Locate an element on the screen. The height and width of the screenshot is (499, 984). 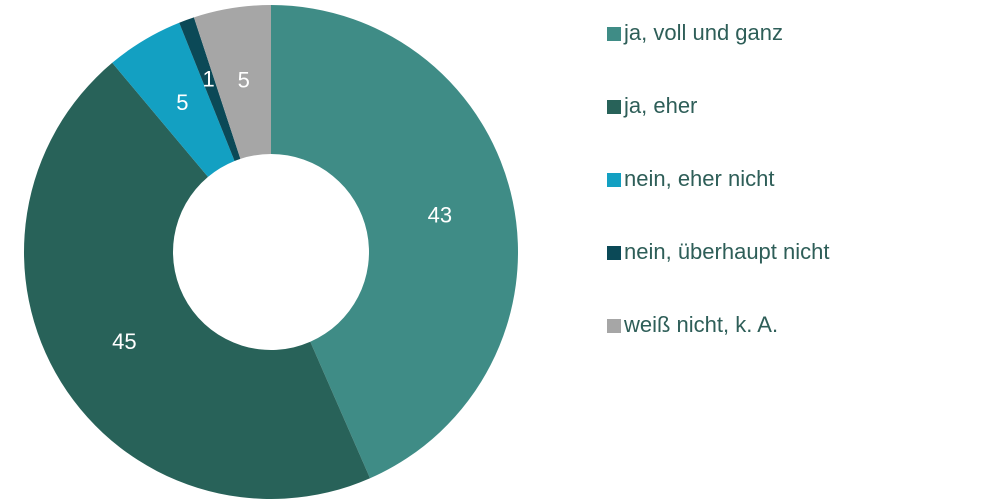
data-label: 43 is located at coordinates (440, 214).